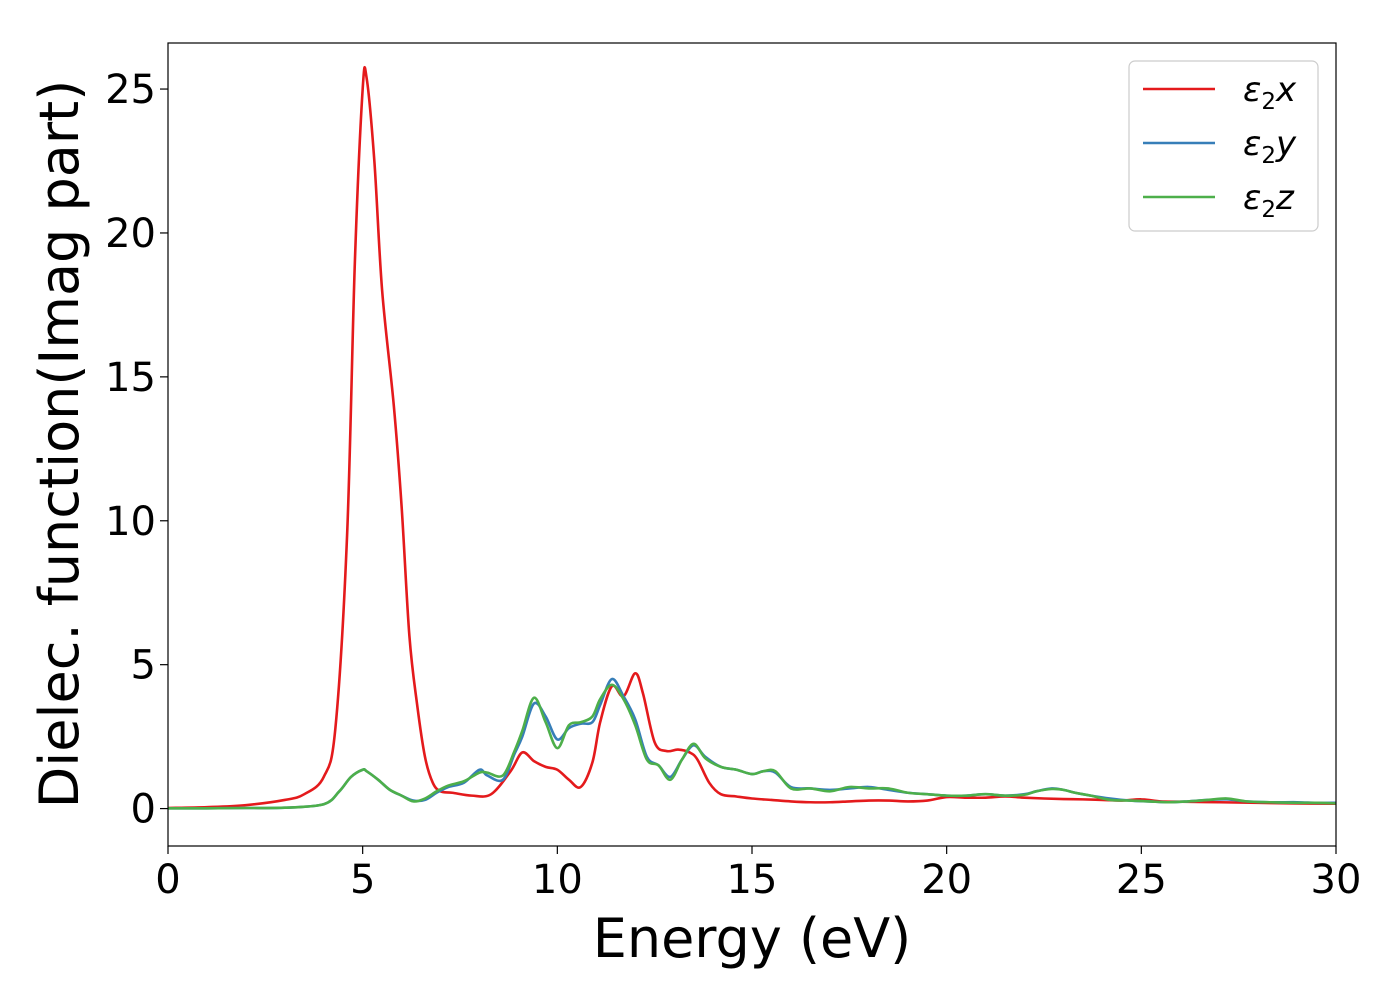  What do you see at coordinates (130, 522) in the screenshot?
I see `y-tick-label: 10` at bounding box center [130, 522].